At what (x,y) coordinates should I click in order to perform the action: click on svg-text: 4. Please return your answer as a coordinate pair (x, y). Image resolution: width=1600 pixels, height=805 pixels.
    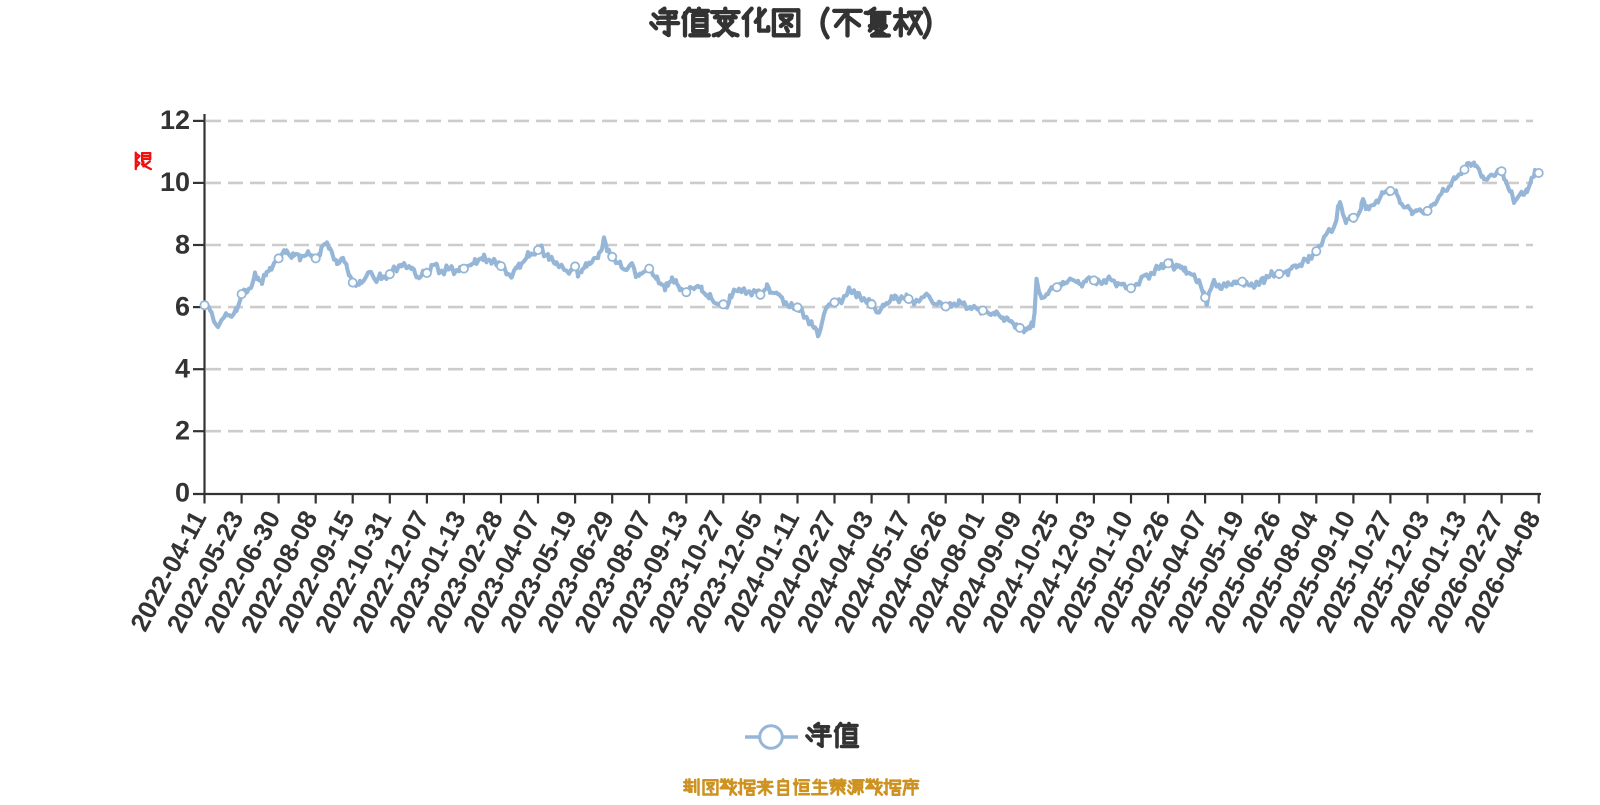
    Looking at the image, I should click on (182, 369).